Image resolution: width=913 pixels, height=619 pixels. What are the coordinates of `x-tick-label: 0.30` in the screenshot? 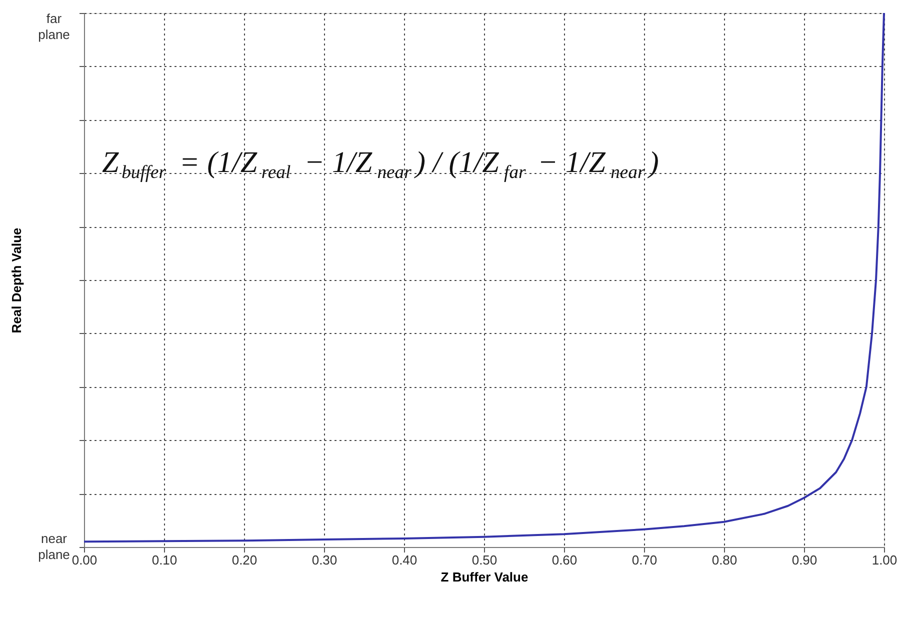 It's located at (325, 560).